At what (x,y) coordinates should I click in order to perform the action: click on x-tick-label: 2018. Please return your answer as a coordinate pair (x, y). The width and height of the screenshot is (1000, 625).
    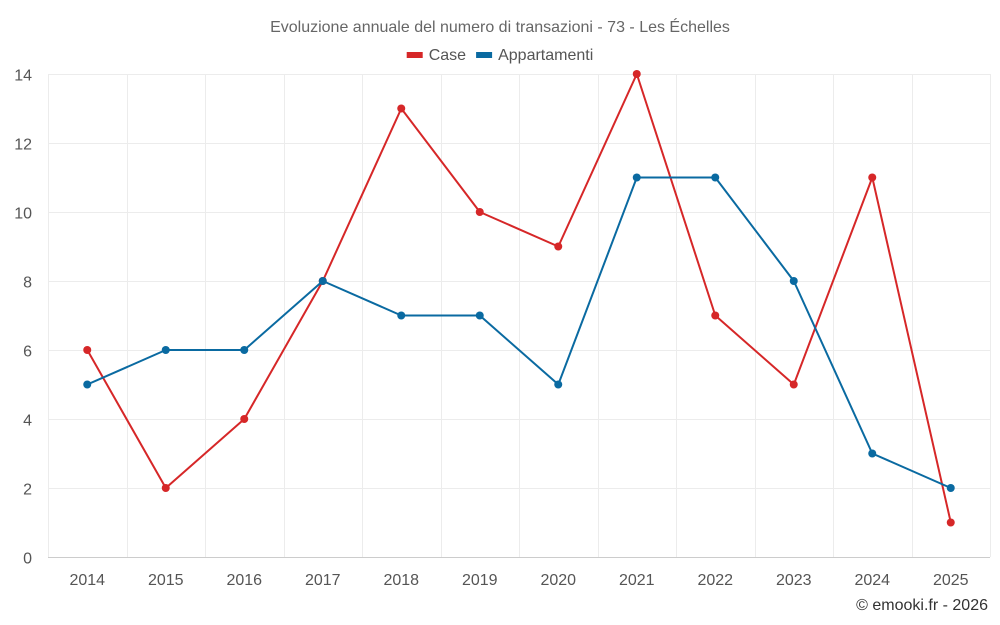
    Looking at the image, I should click on (401, 580).